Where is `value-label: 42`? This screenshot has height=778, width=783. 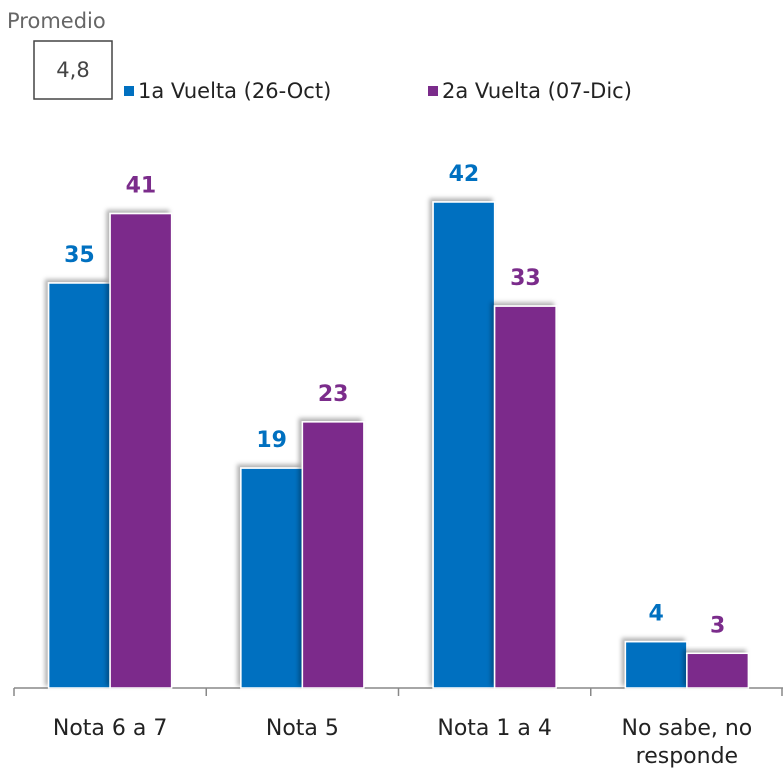
value-label: 42 is located at coordinates (464, 174).